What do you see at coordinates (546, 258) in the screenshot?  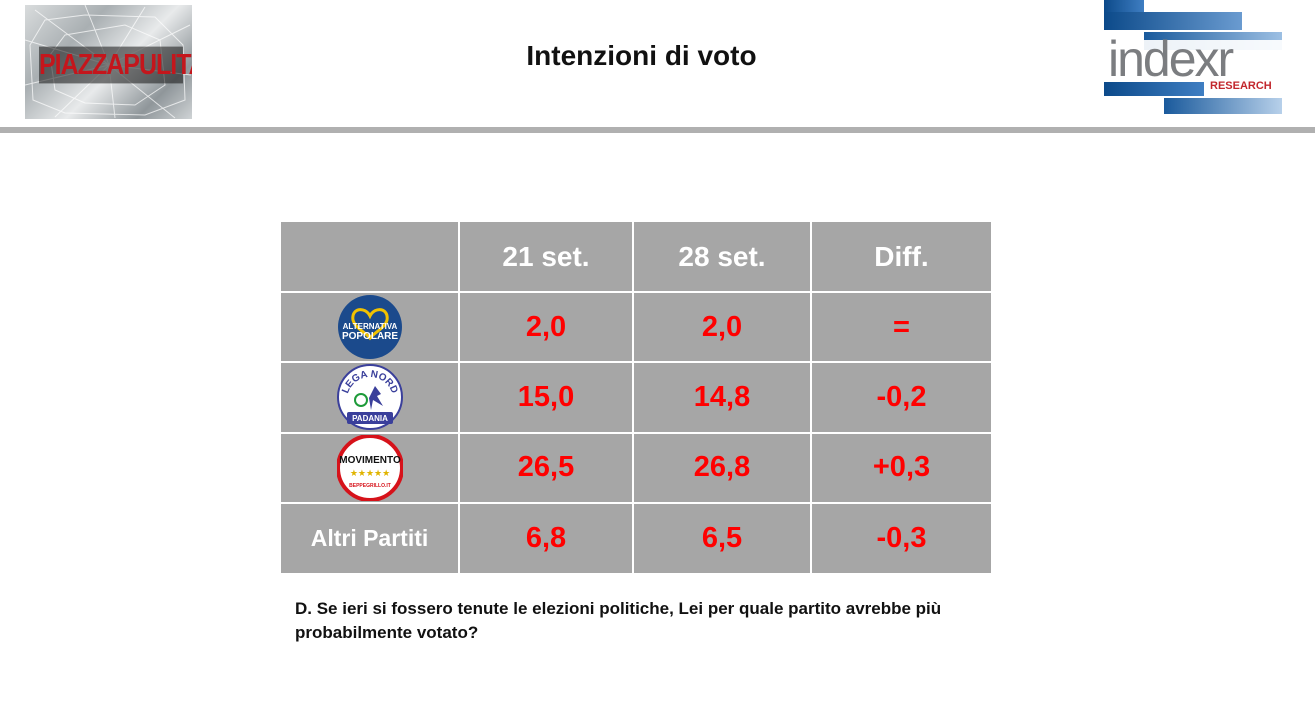 I see `header-cell-date-1: 21 set.` at bounding box center [546, 258].